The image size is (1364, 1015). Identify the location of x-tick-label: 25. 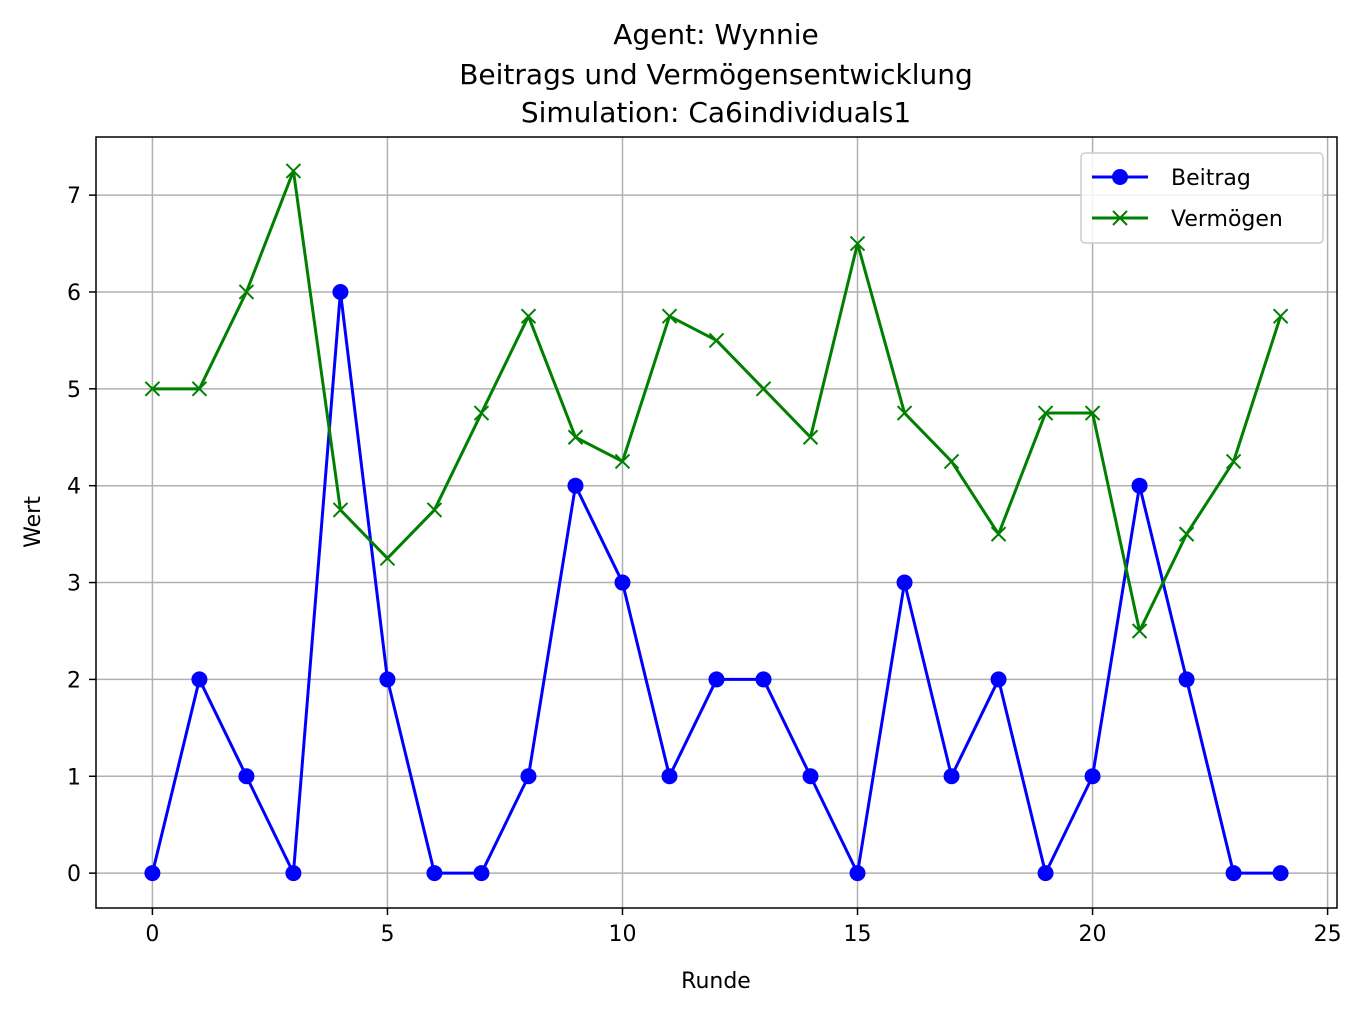
(1328, 934).